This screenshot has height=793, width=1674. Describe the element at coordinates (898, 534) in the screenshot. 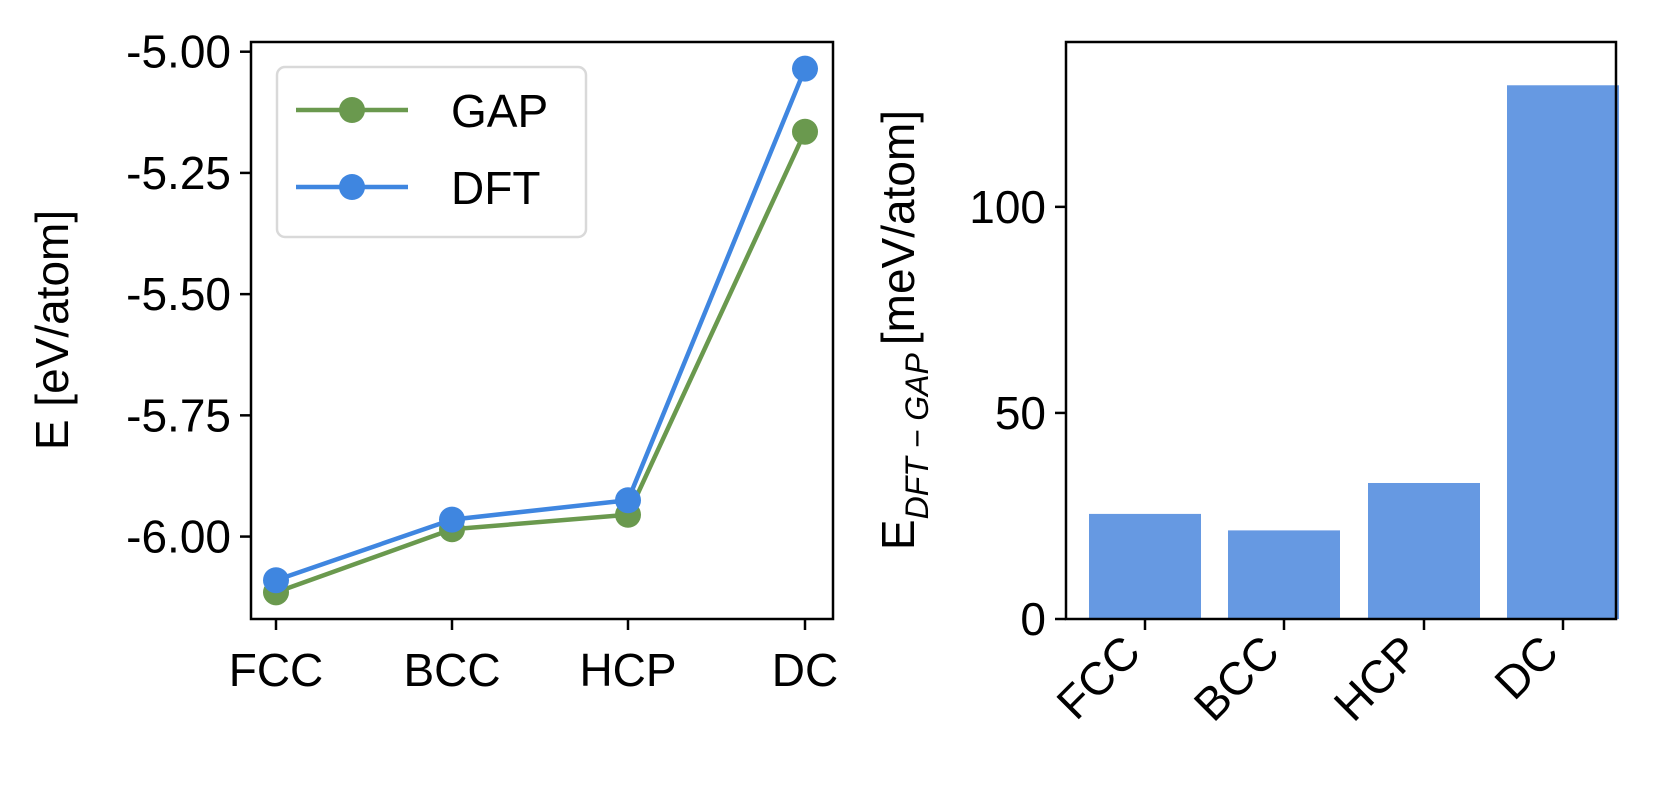

I see `bar-chart-y-label-main: E` at that location.